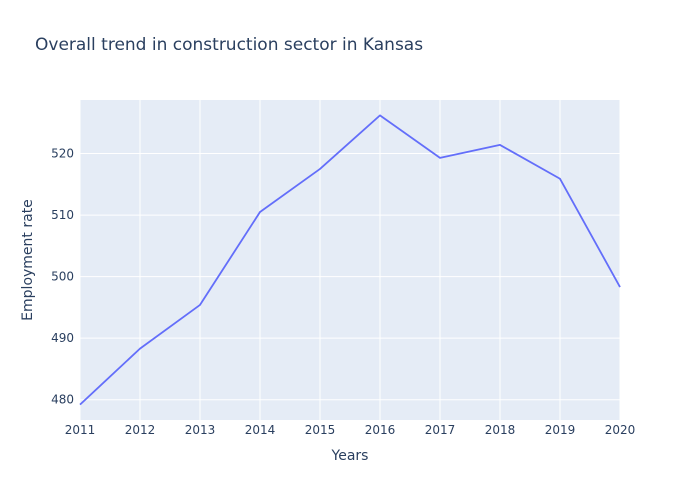  Describe the element at coordinates (620, 430) in the screenshot. I see `x-tick-label: 2020` at that location.